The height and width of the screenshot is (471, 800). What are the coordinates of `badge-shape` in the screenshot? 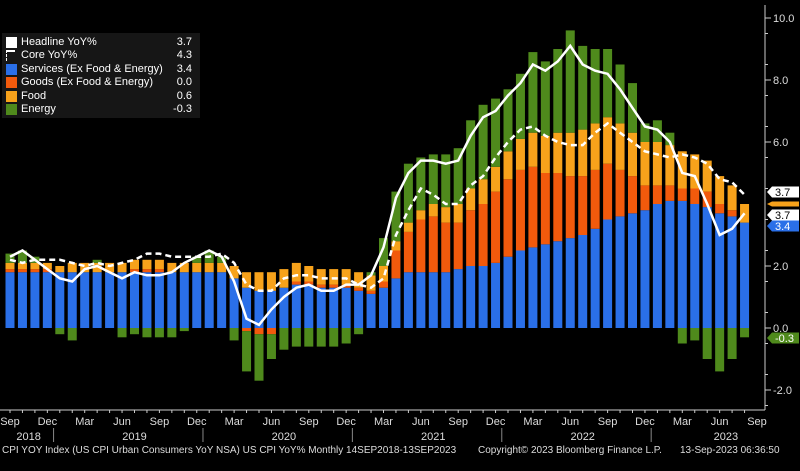 It's located at (783, 204).